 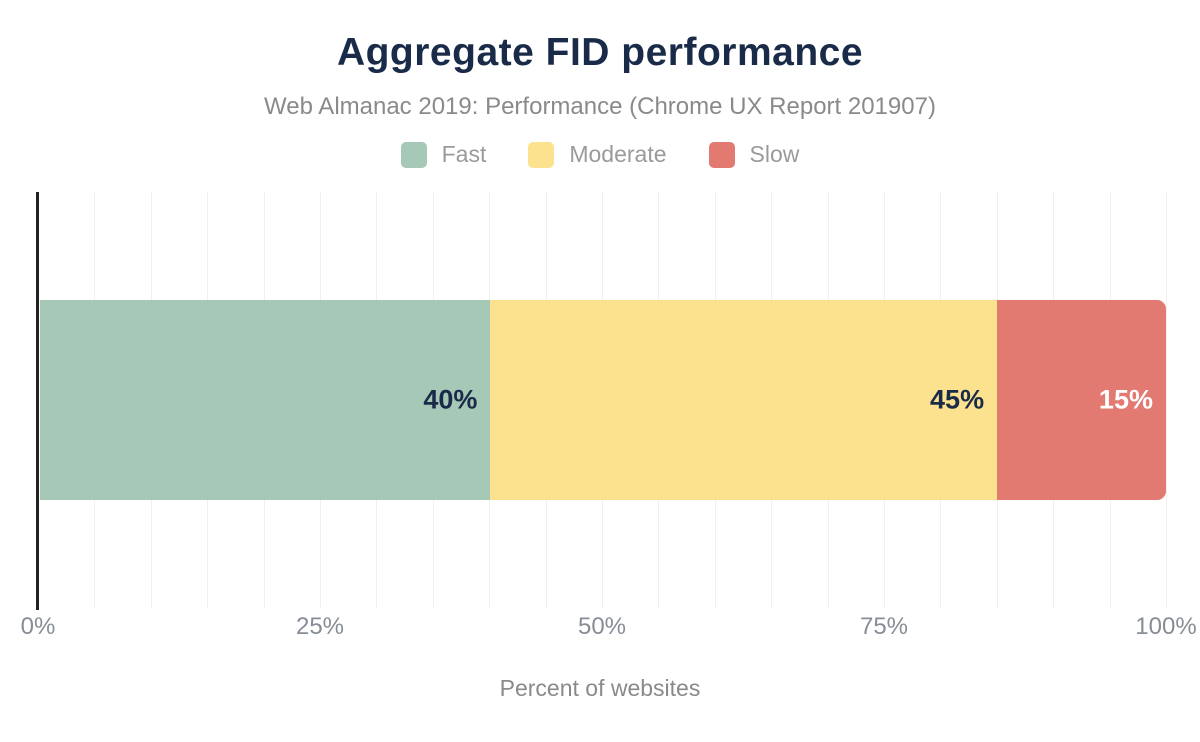 What do you see at coordinates (618, 154) in the screenshot?
I see `legend-label: Moderate` at bounding box center [618, 154].